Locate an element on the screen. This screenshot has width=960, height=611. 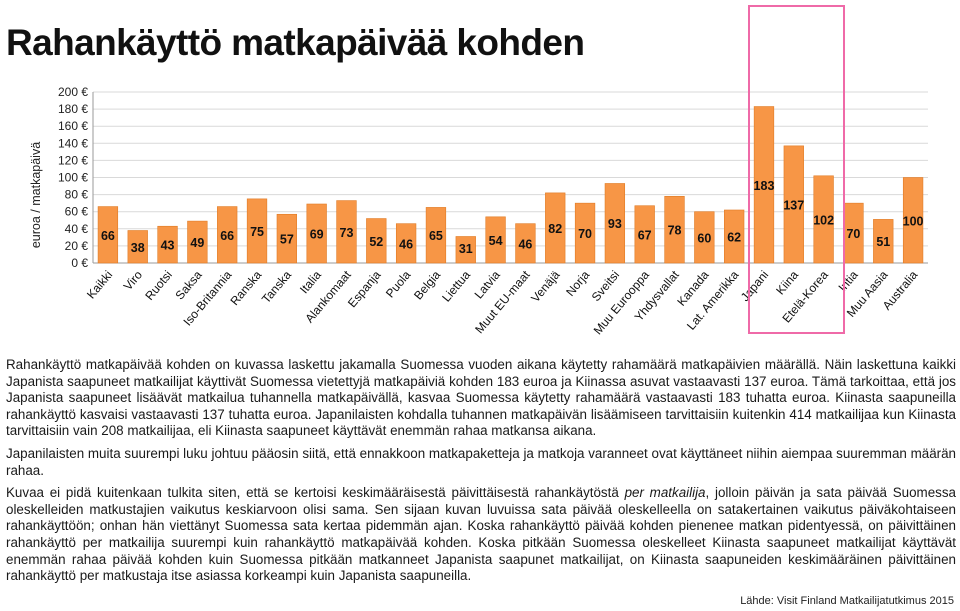
data-label: 62 is located at coordinates (734, 237).